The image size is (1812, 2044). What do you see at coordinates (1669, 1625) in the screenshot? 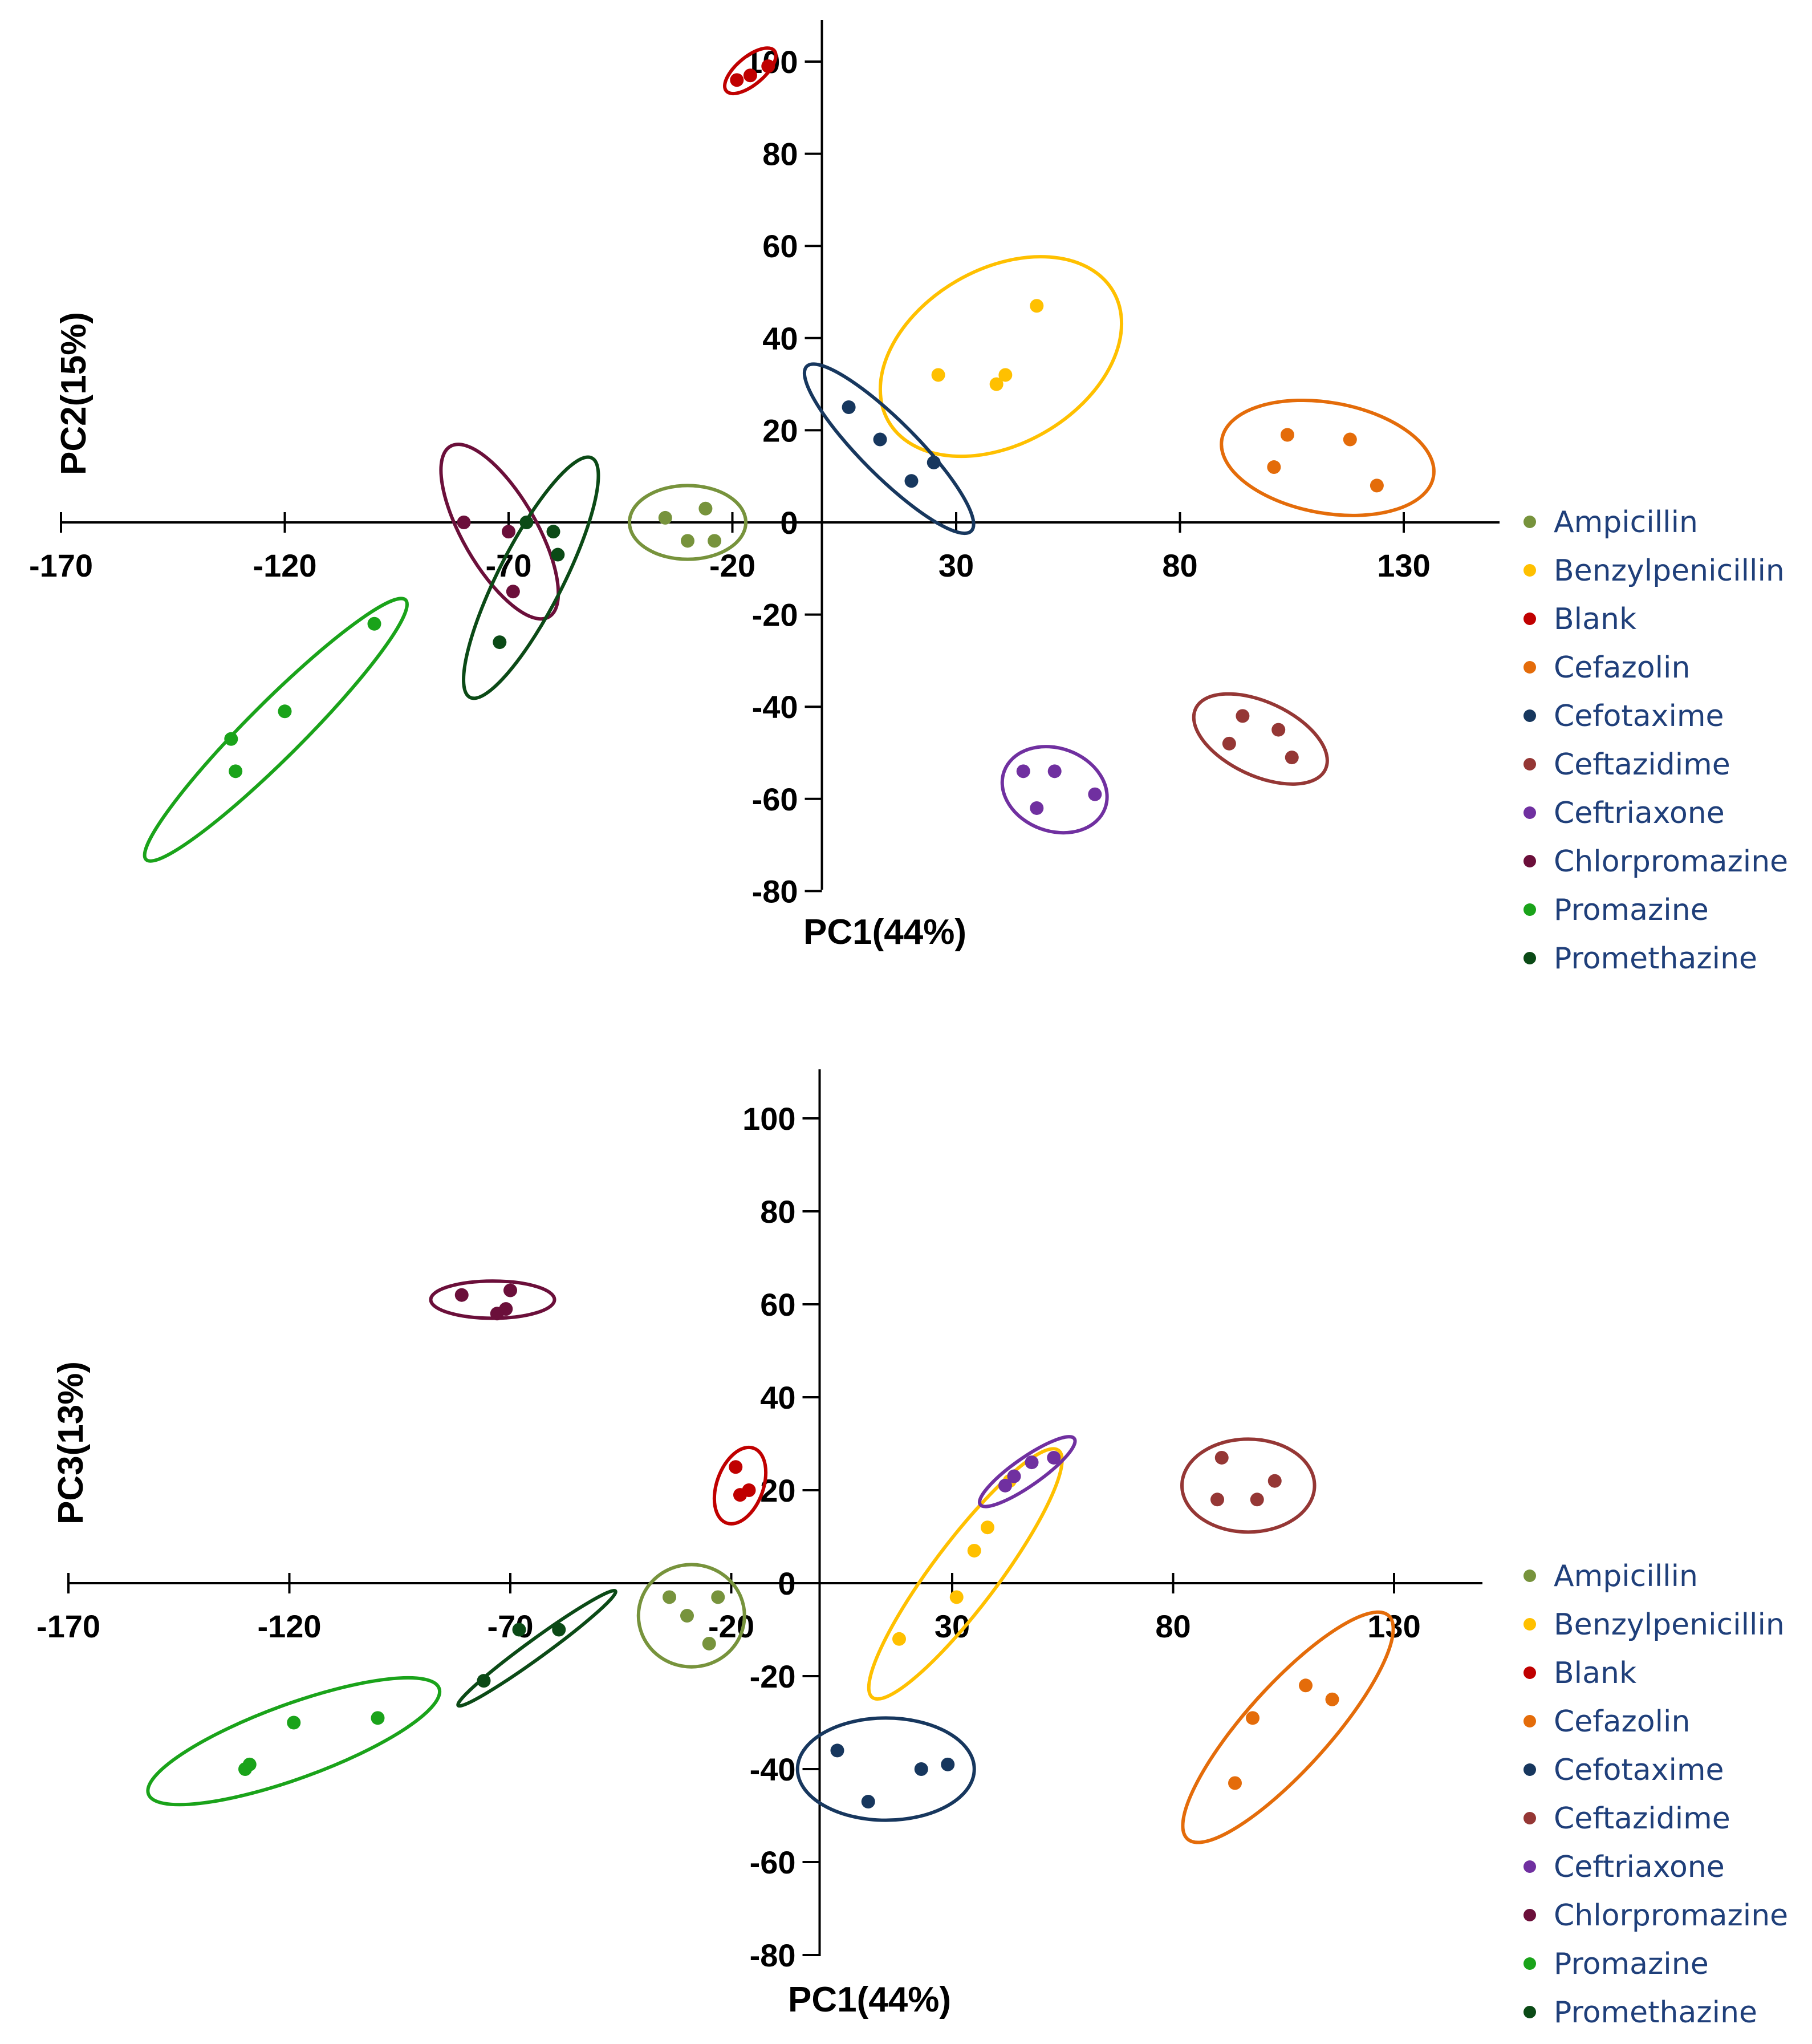
I see `legend-label: Benzylpenicillin` at bounding box center [1669, 1625].